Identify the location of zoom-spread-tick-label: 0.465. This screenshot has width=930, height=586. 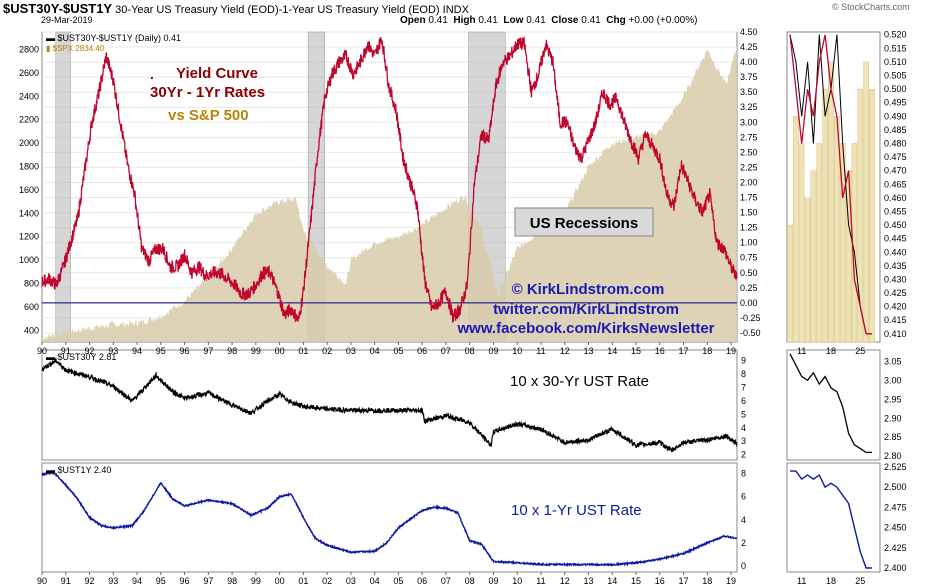
(895, 184).